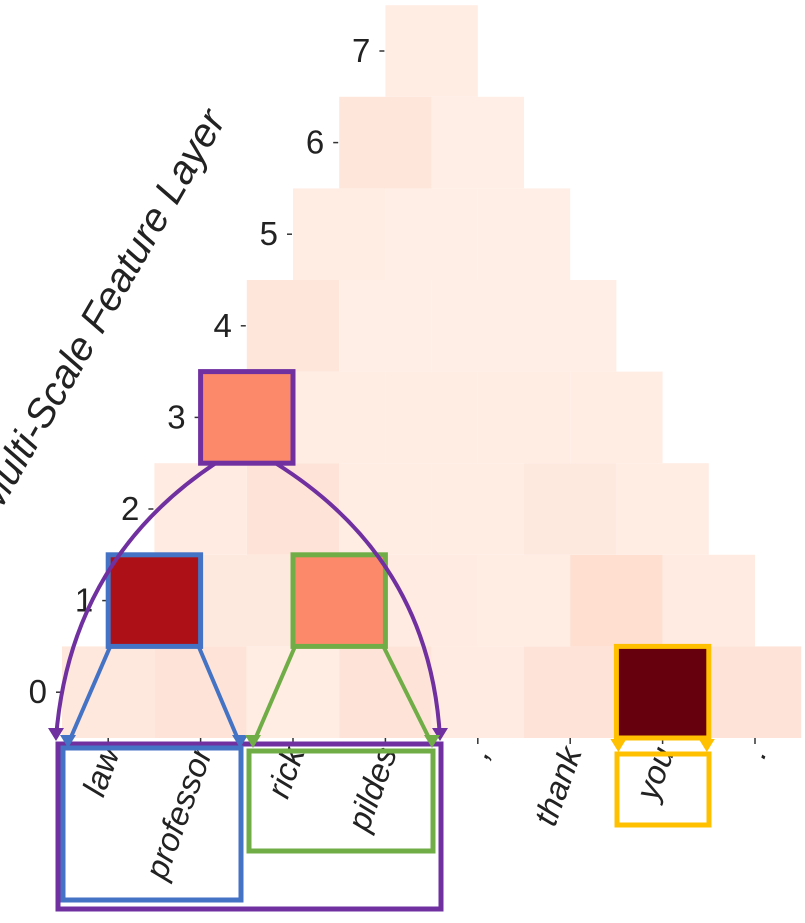  I want to click on arrow-green-right-head, so click(432, 741).